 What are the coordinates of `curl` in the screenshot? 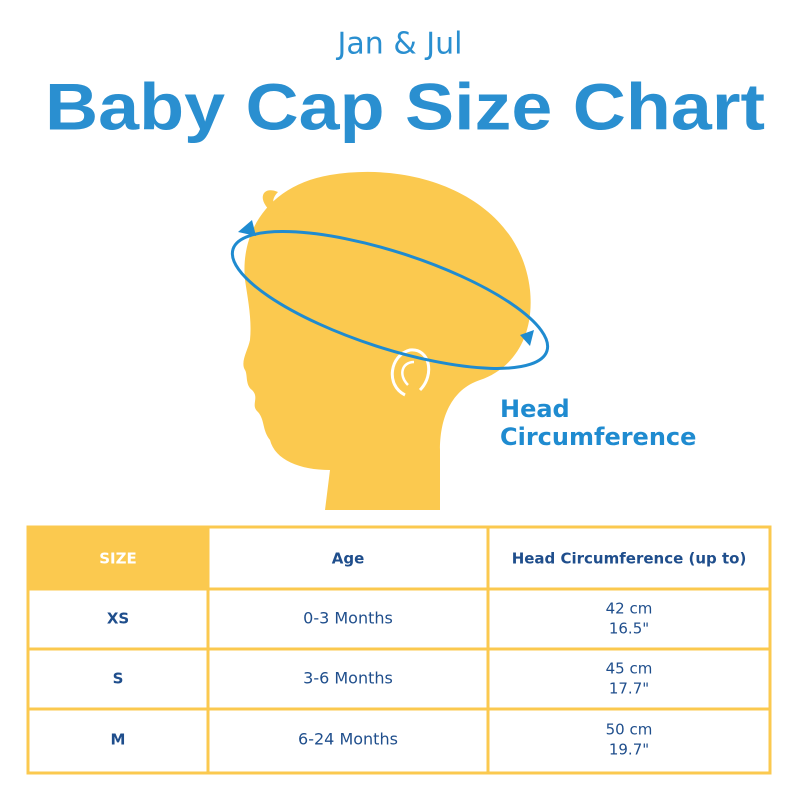 It's located at (273, 202).